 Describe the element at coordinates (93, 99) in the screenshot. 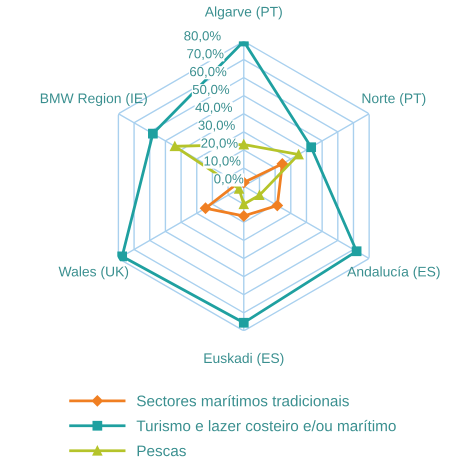

I see `spoke-label: BMW Region (IE)` at that location.